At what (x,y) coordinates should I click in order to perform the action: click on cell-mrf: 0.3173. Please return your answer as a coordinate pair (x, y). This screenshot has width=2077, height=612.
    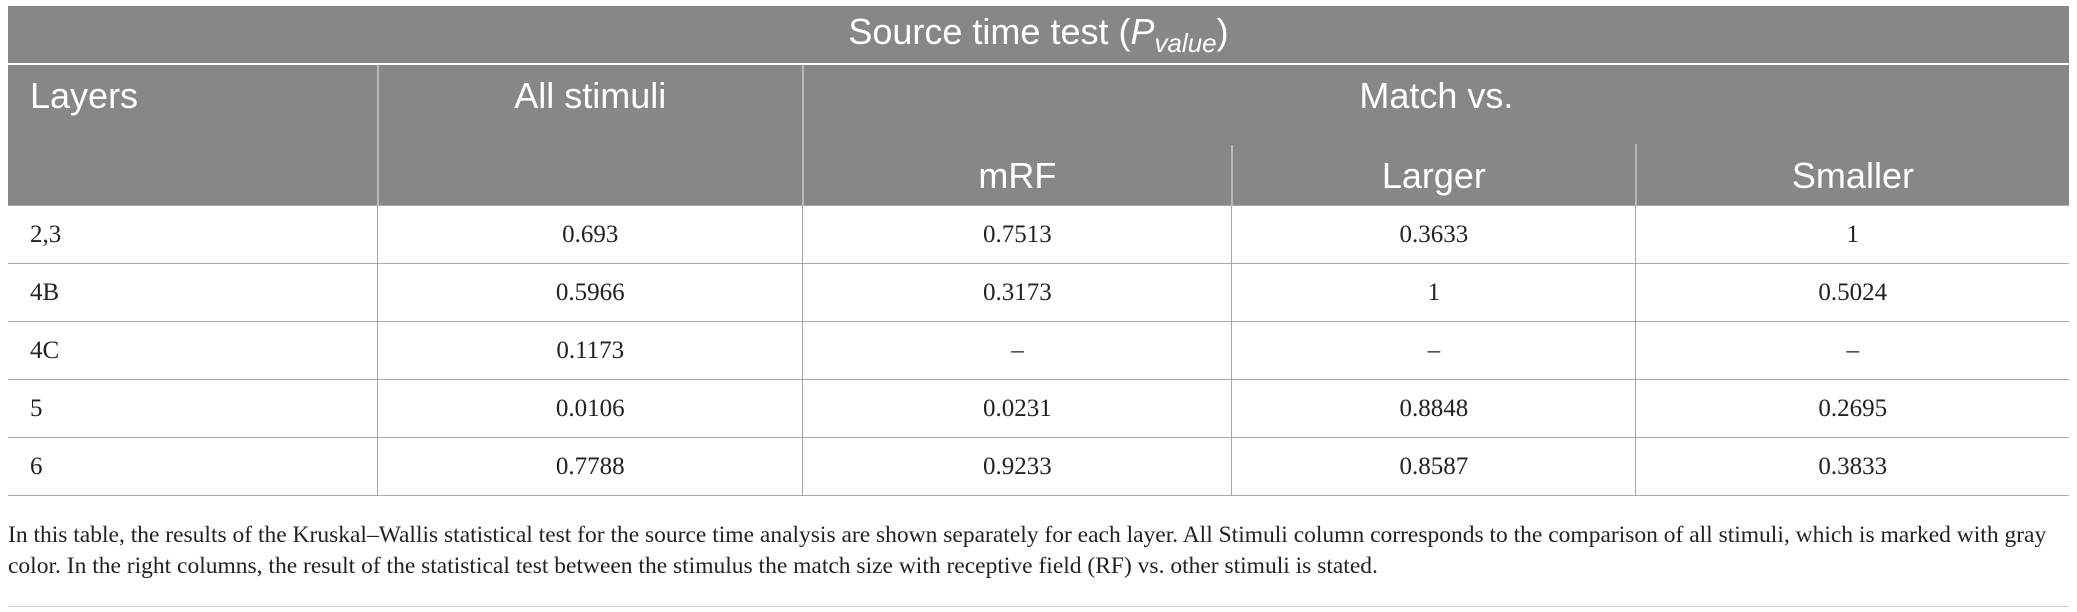
    Looking at the image, I should click on (1017, 292).